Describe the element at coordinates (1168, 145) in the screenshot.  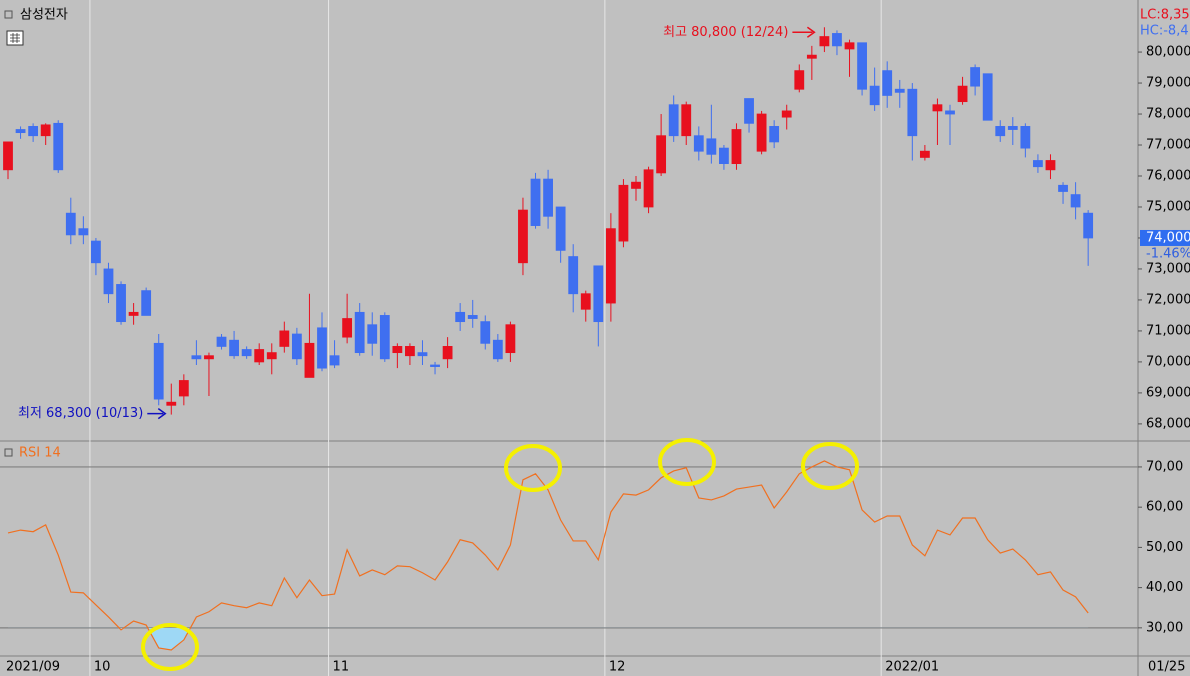
I see `y-tick-label: 77,000` at that location.